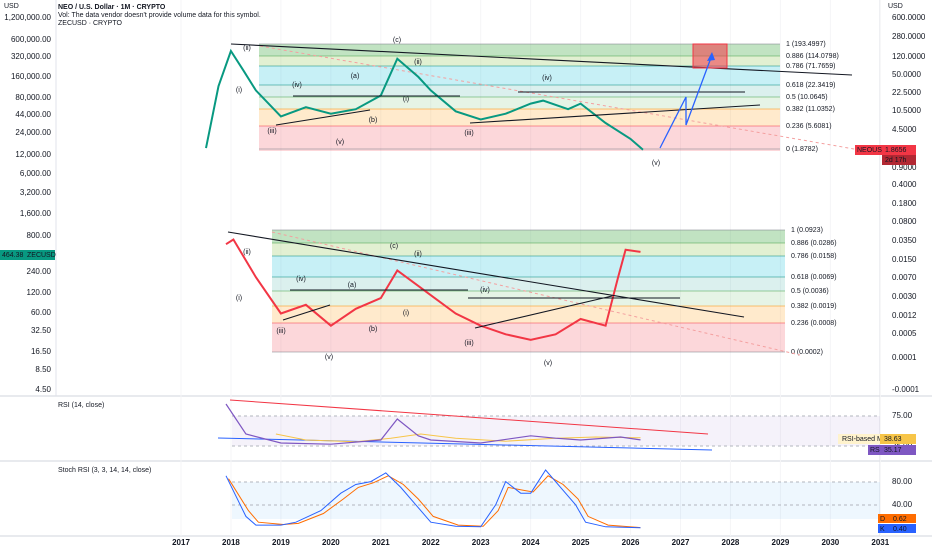  I want to click on fib-label: 0.5 (10.0645), so click(807, 97).